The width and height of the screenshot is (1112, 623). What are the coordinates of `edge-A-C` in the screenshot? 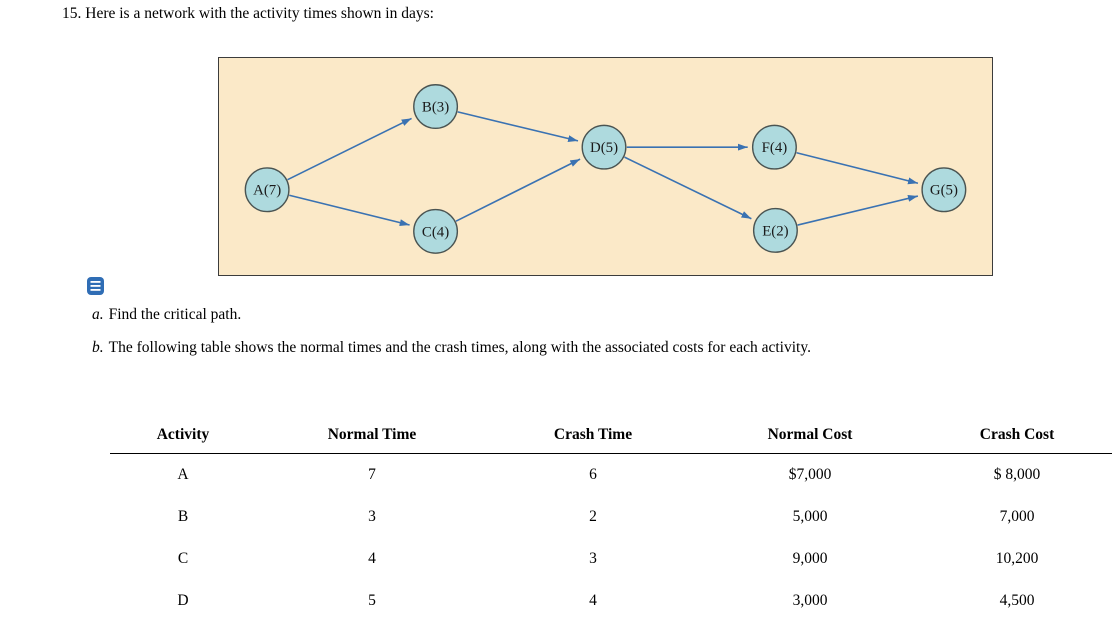 It's located at (349, 210).